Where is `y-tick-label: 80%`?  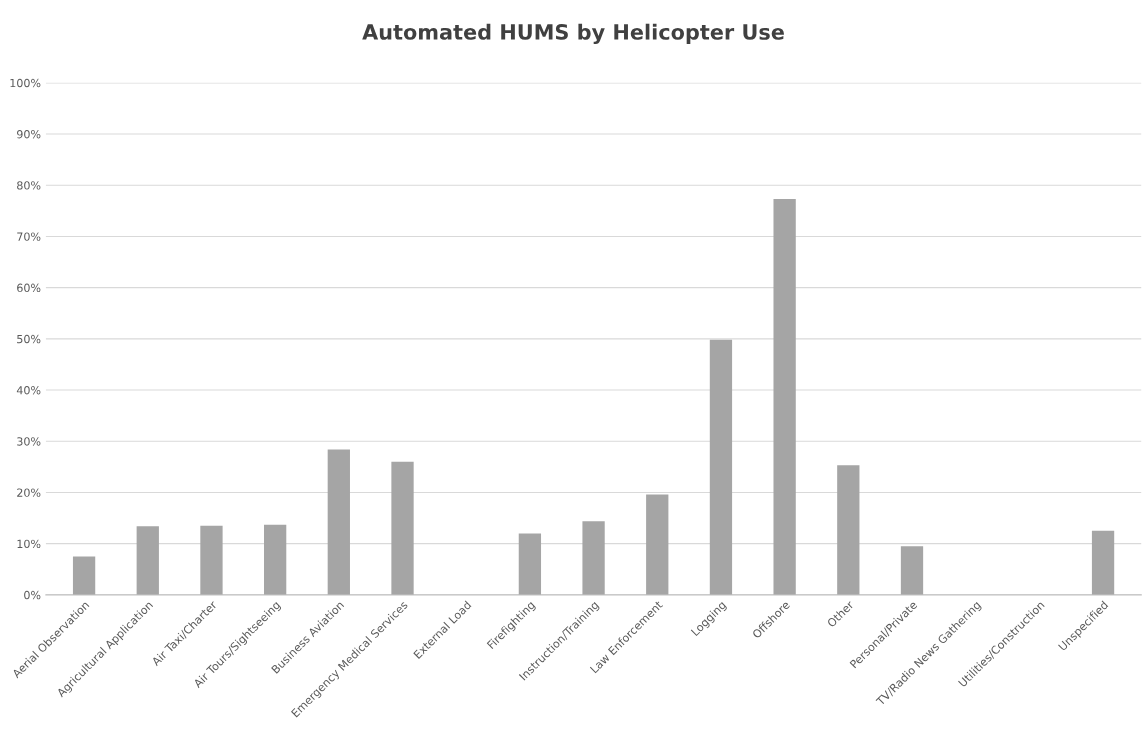 y-tick-label: 80% is located at coordinates (29, 185).